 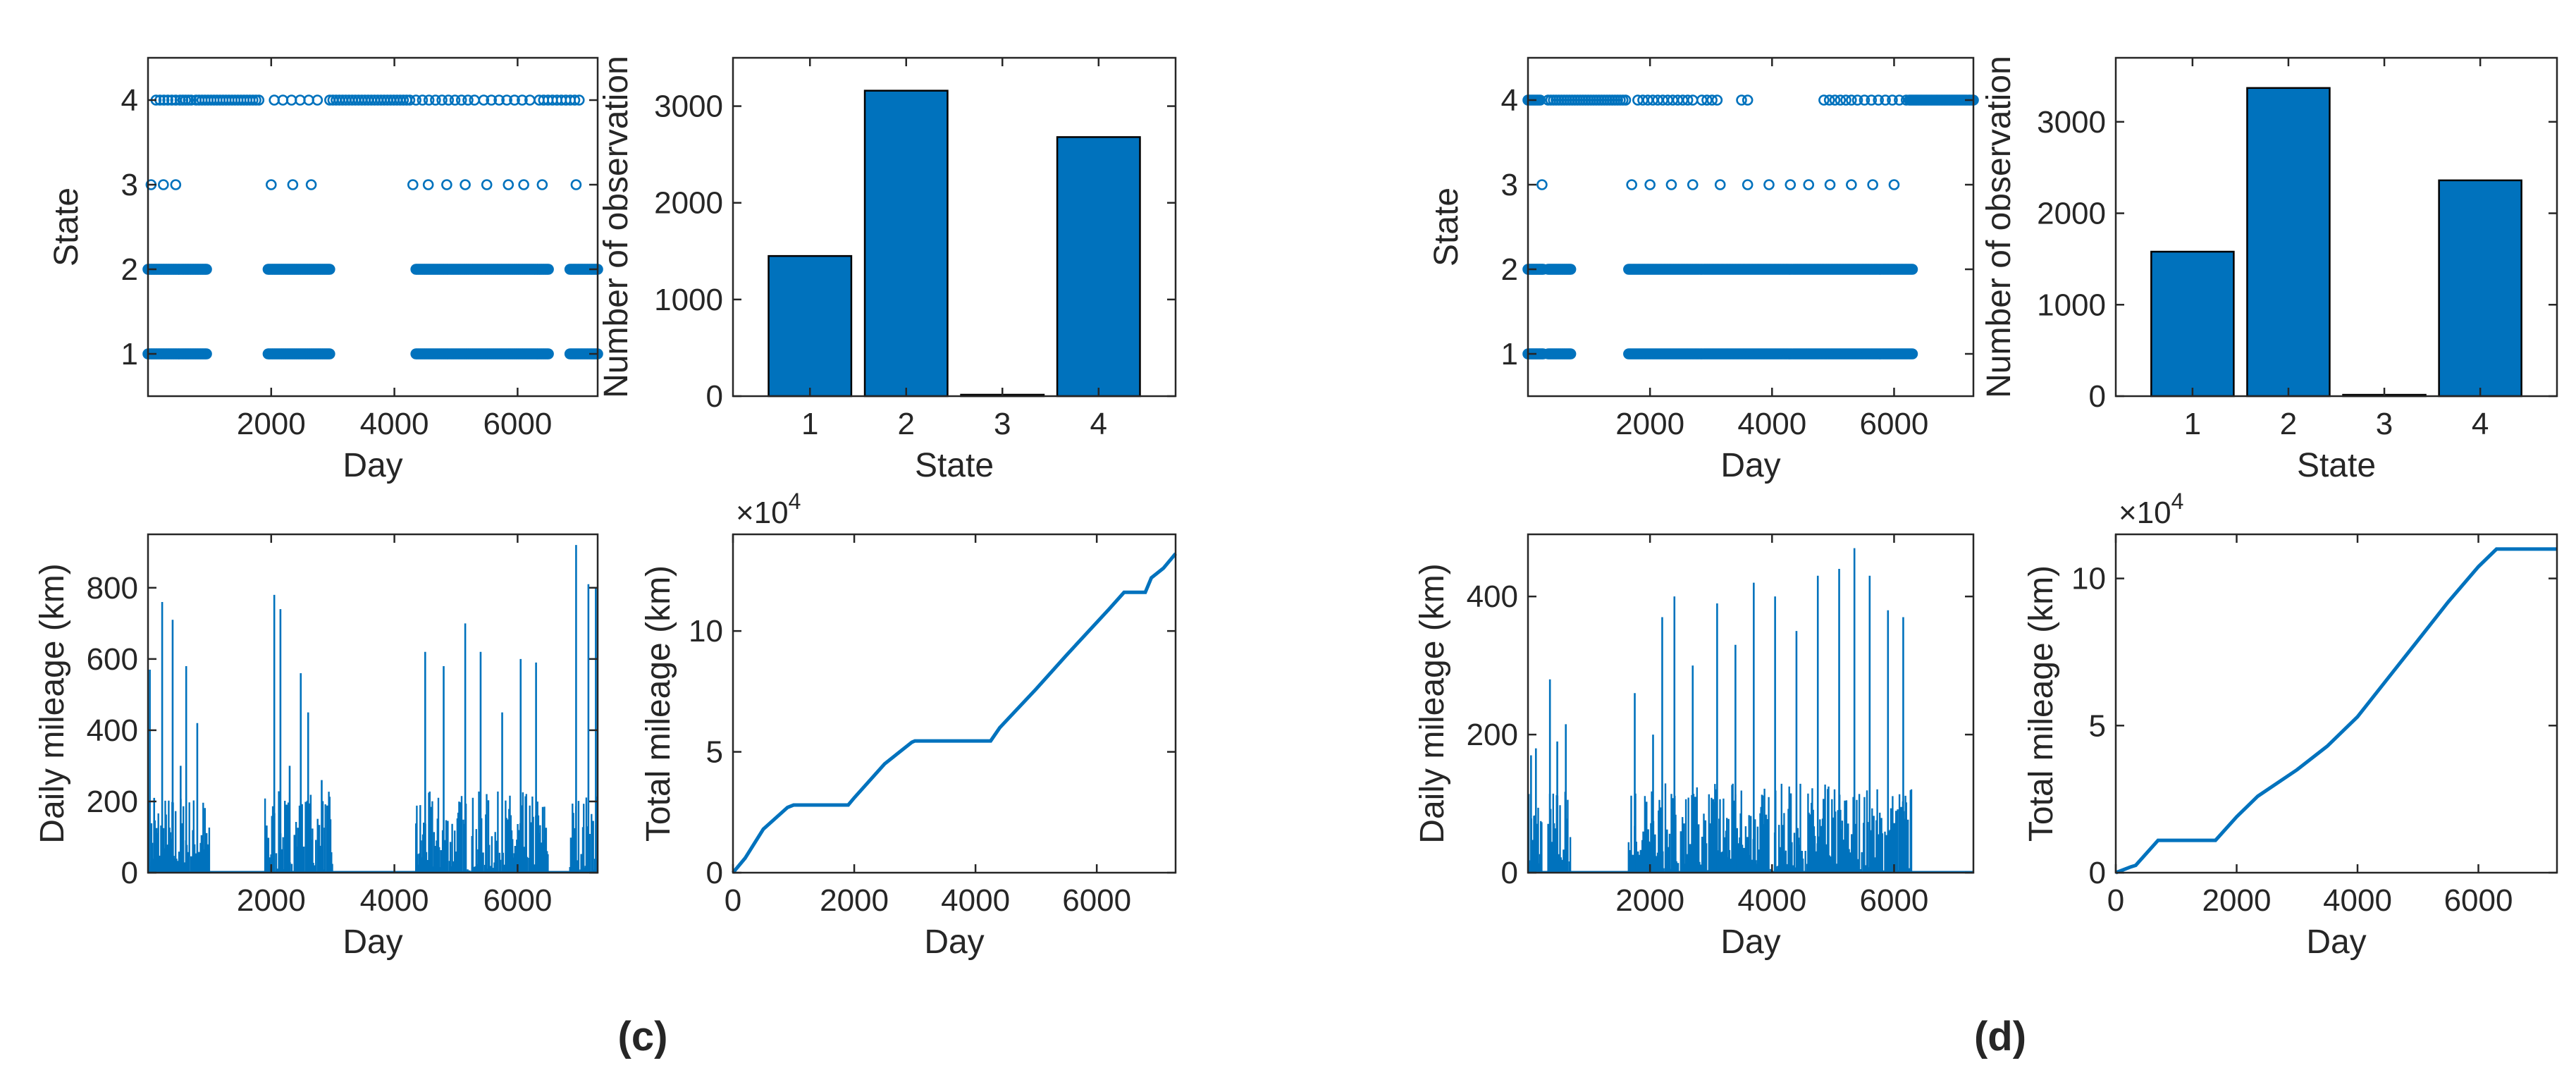 What do you see at coordinates (714, 396) in the screenshot?
I see `panel-c-state-count-bar-ytick-label: 0` at bounding box center [714, 396].